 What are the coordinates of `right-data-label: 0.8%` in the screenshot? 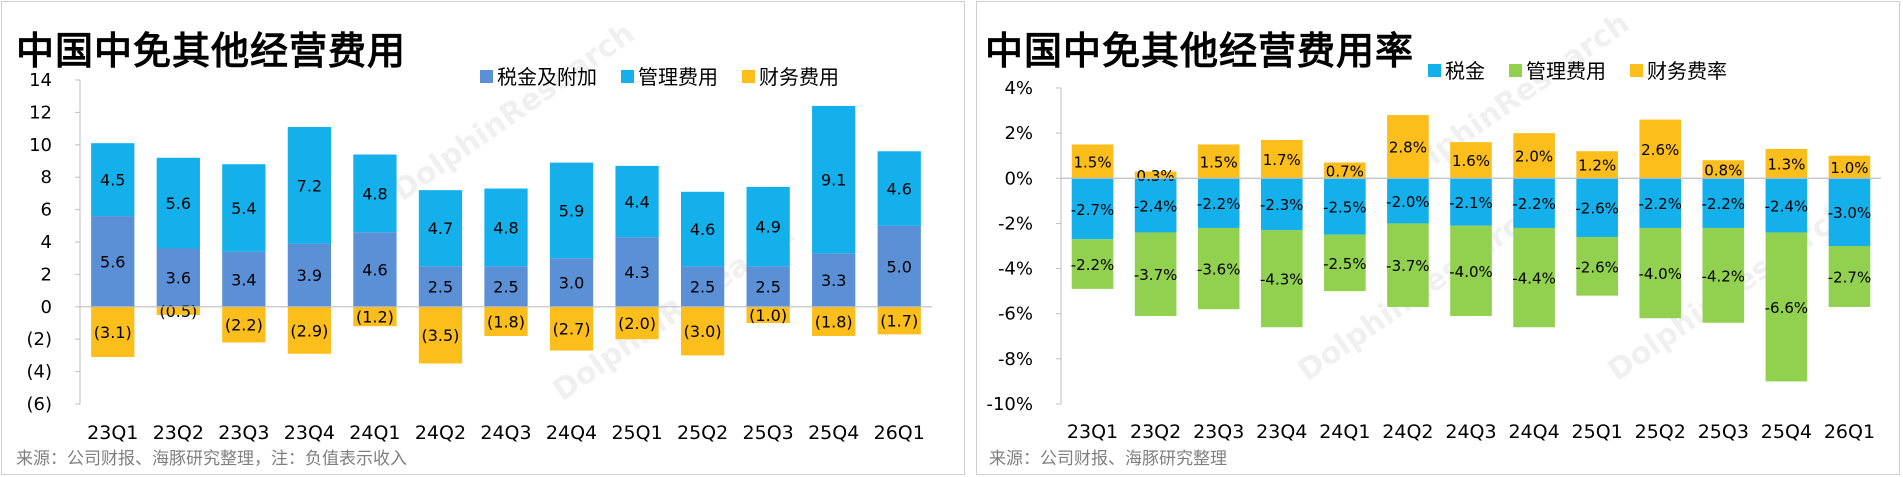 It's located at (1723, 170).